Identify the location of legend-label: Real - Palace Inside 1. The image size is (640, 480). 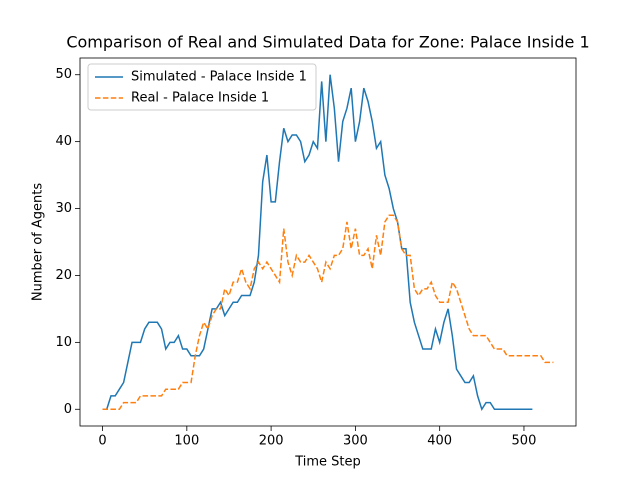
(200, 98).